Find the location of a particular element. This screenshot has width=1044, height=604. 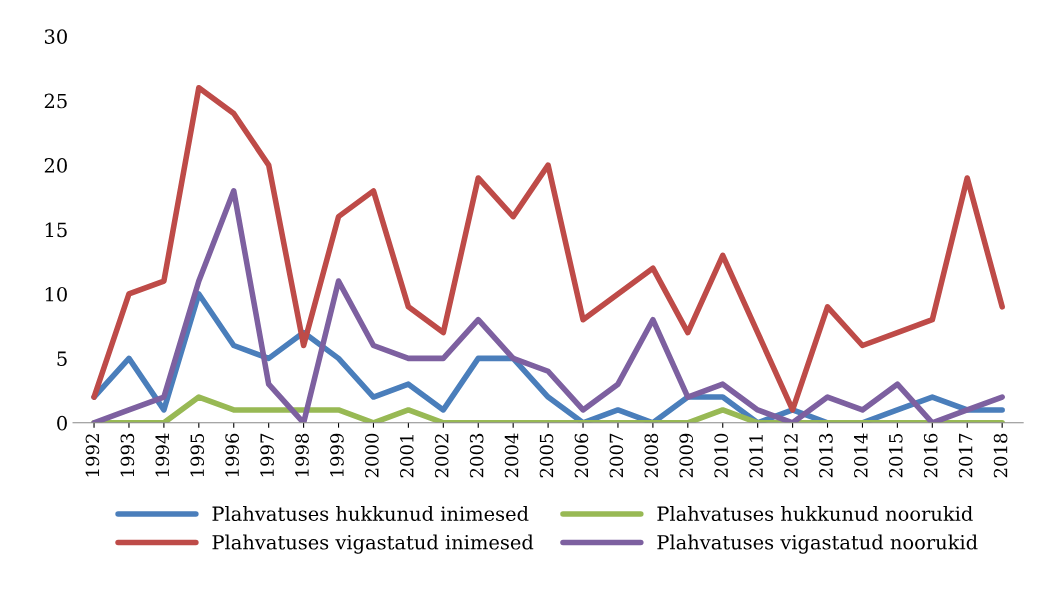

x-tick-label: 2018 is located at coordinates (1000, 455).